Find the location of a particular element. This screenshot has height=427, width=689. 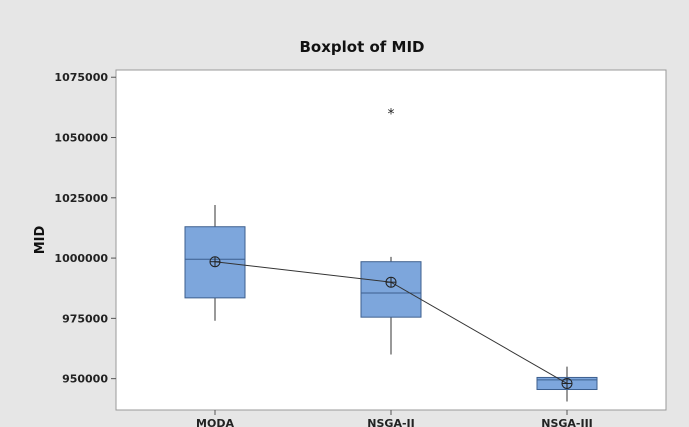

chart-title: Boxplot of MID is located at coordinates (361, 47).